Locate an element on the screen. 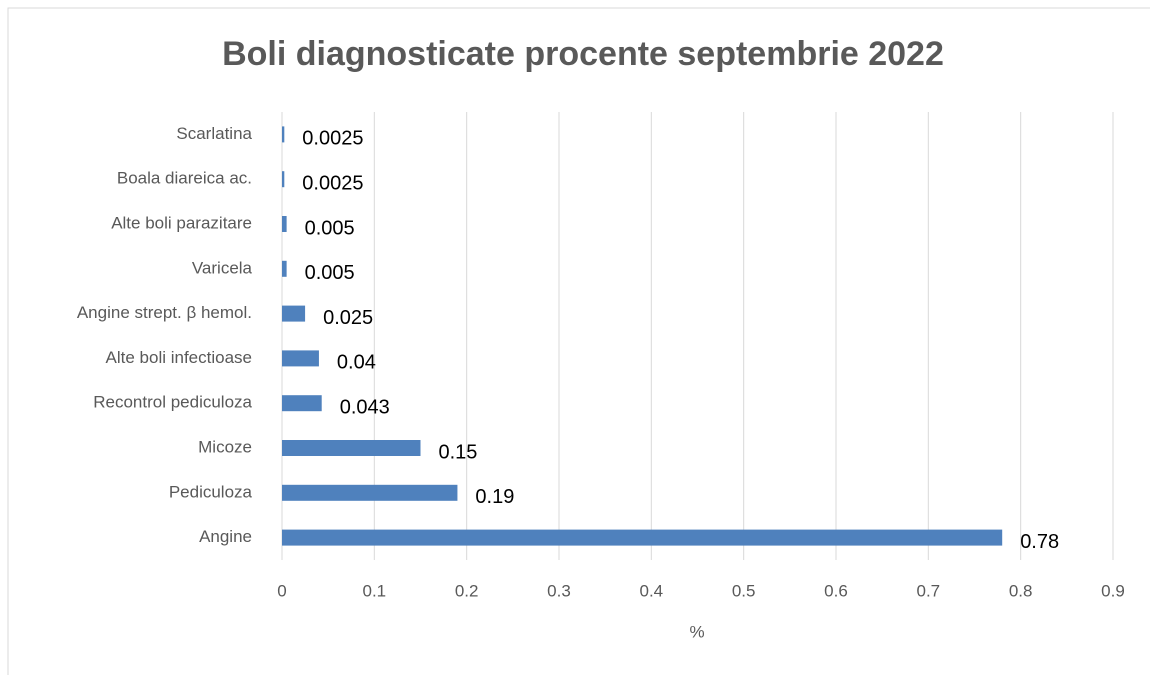 This screenshot has height=675, width=1150. y-tick-label: Alte boli infectioase is located at coordinates (179, 357).